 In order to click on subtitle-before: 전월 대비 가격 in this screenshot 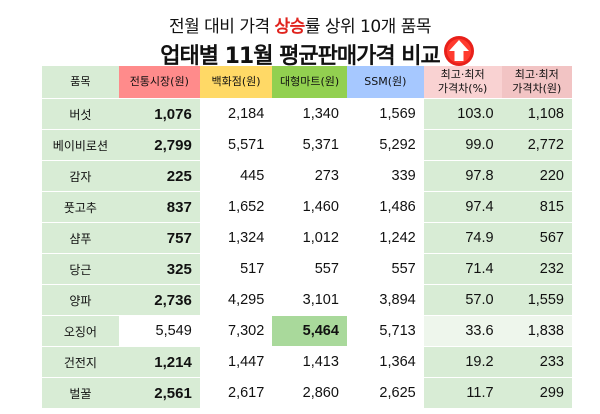, I will do `click(221, 27)`.